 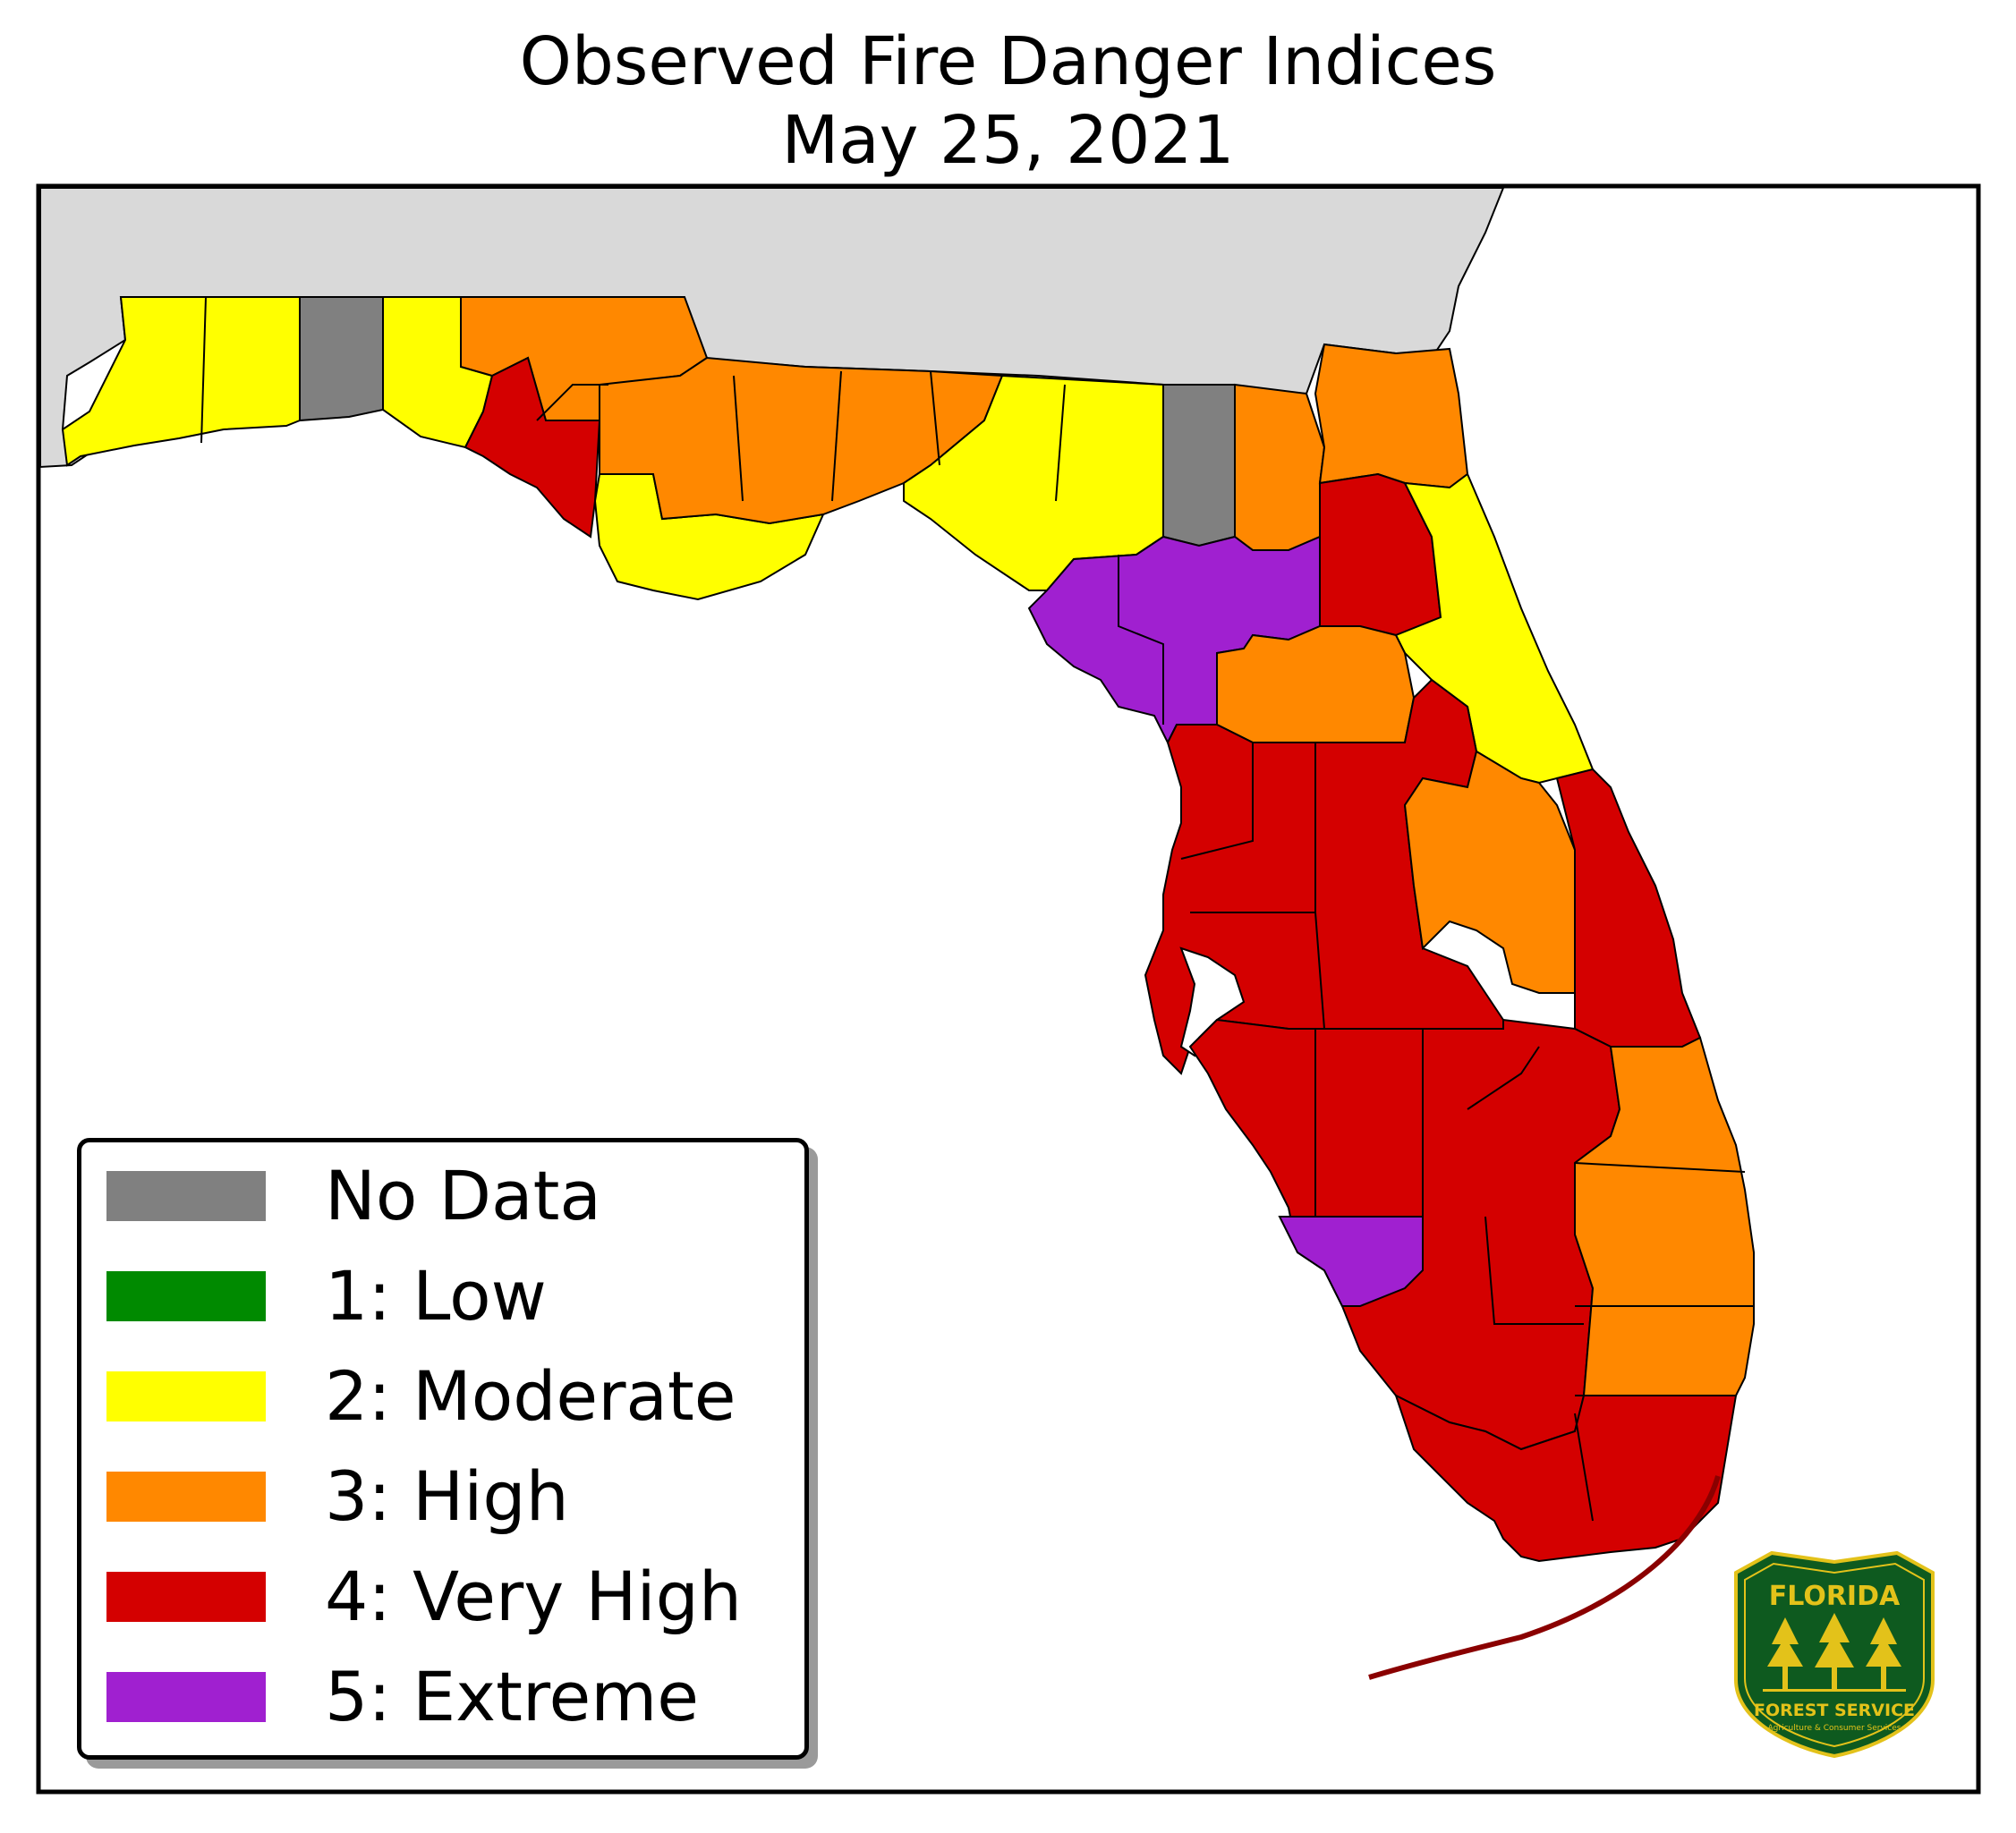 What do you see at coordinates (436, 1296) in the screenshot?
I see `legend-label: 1: Low` at bounding box center [436, 1296].